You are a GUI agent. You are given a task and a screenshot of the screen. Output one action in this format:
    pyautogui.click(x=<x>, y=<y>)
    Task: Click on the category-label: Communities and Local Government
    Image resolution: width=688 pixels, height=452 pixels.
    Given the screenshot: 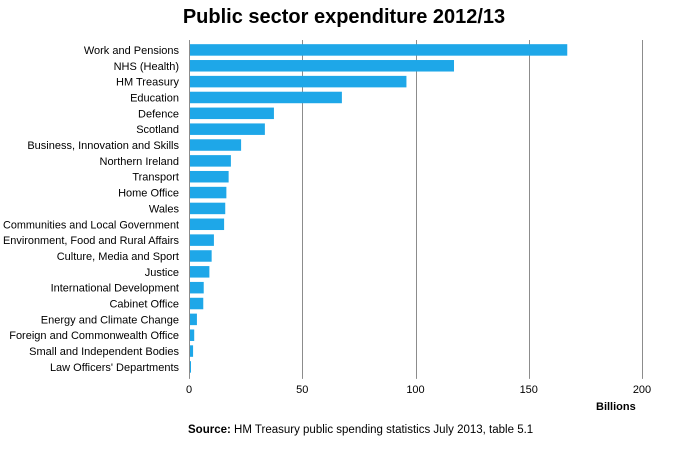 What is the action you would take?
    pyautogui.click(x=91, y=225)
    